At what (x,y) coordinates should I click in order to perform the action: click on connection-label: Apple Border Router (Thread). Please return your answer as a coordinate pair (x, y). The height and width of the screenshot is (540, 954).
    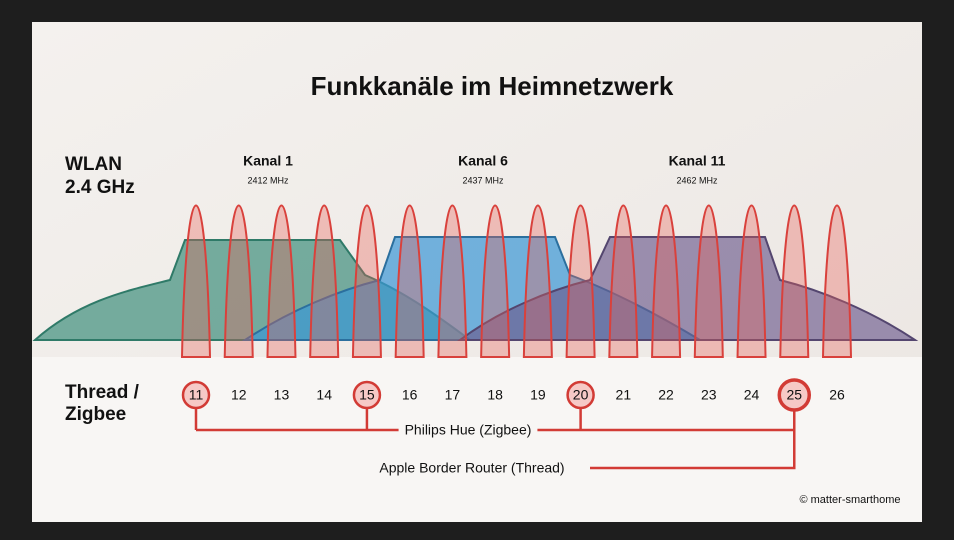
    Looking at the image, I should click on (471, 468).